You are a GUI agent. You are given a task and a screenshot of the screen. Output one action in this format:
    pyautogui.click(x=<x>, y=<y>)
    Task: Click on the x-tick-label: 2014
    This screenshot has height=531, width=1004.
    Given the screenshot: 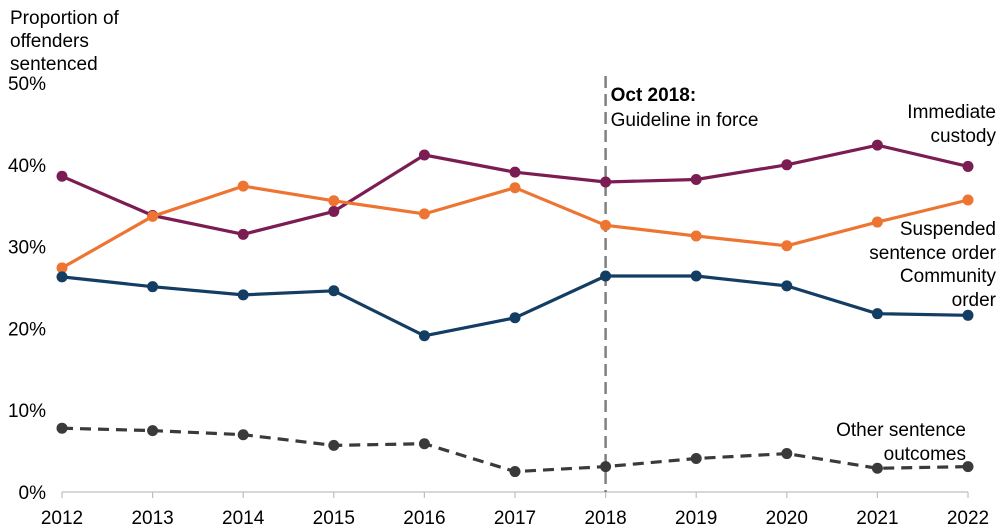 What is the action you would take?
    pyautogui.click(x=243, y=518)
    